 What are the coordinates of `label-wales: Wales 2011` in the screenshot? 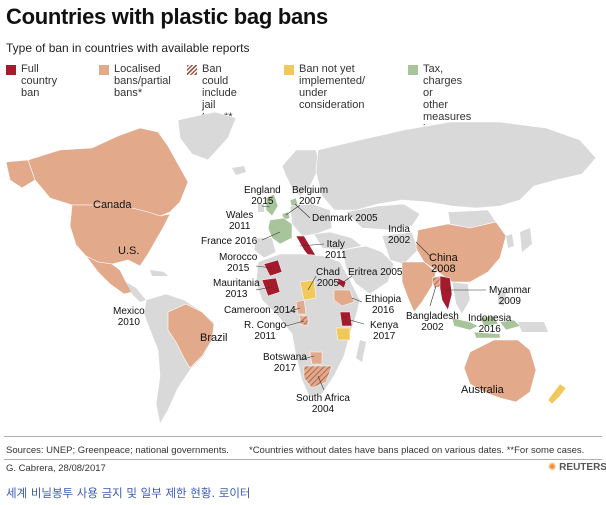 It's located at (240, 221).